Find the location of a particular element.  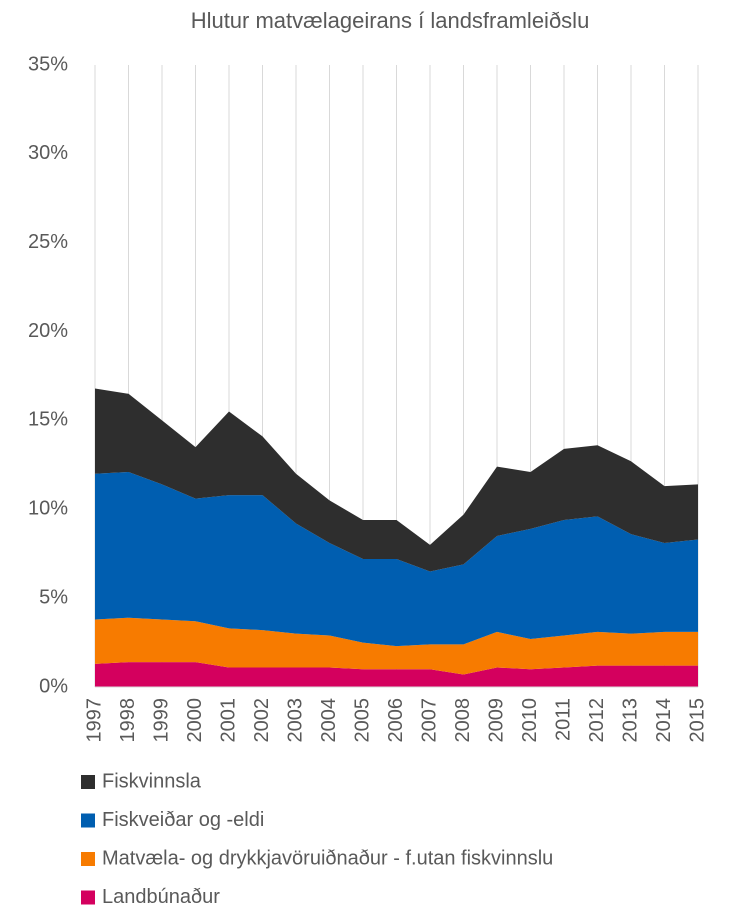

y-tick-label: 25% is located at coordinates (48, 242).